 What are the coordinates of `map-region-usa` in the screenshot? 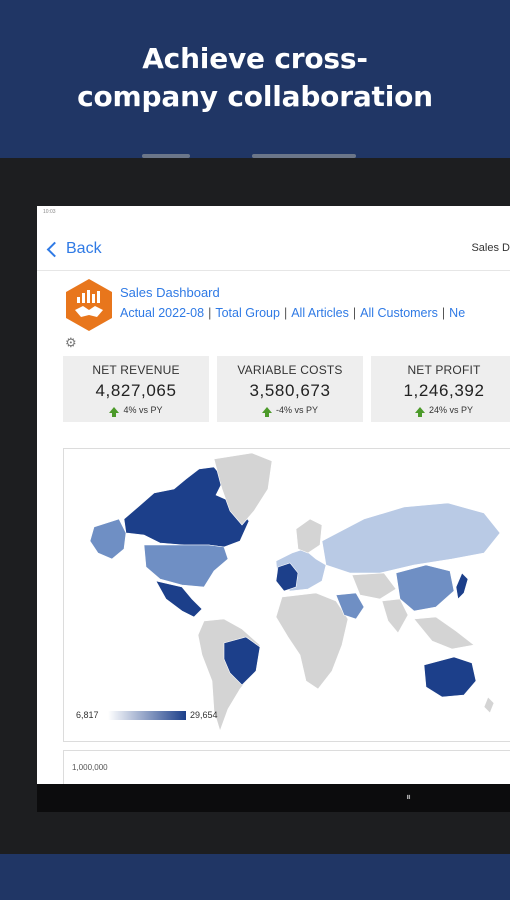 It's located at (186, 566).